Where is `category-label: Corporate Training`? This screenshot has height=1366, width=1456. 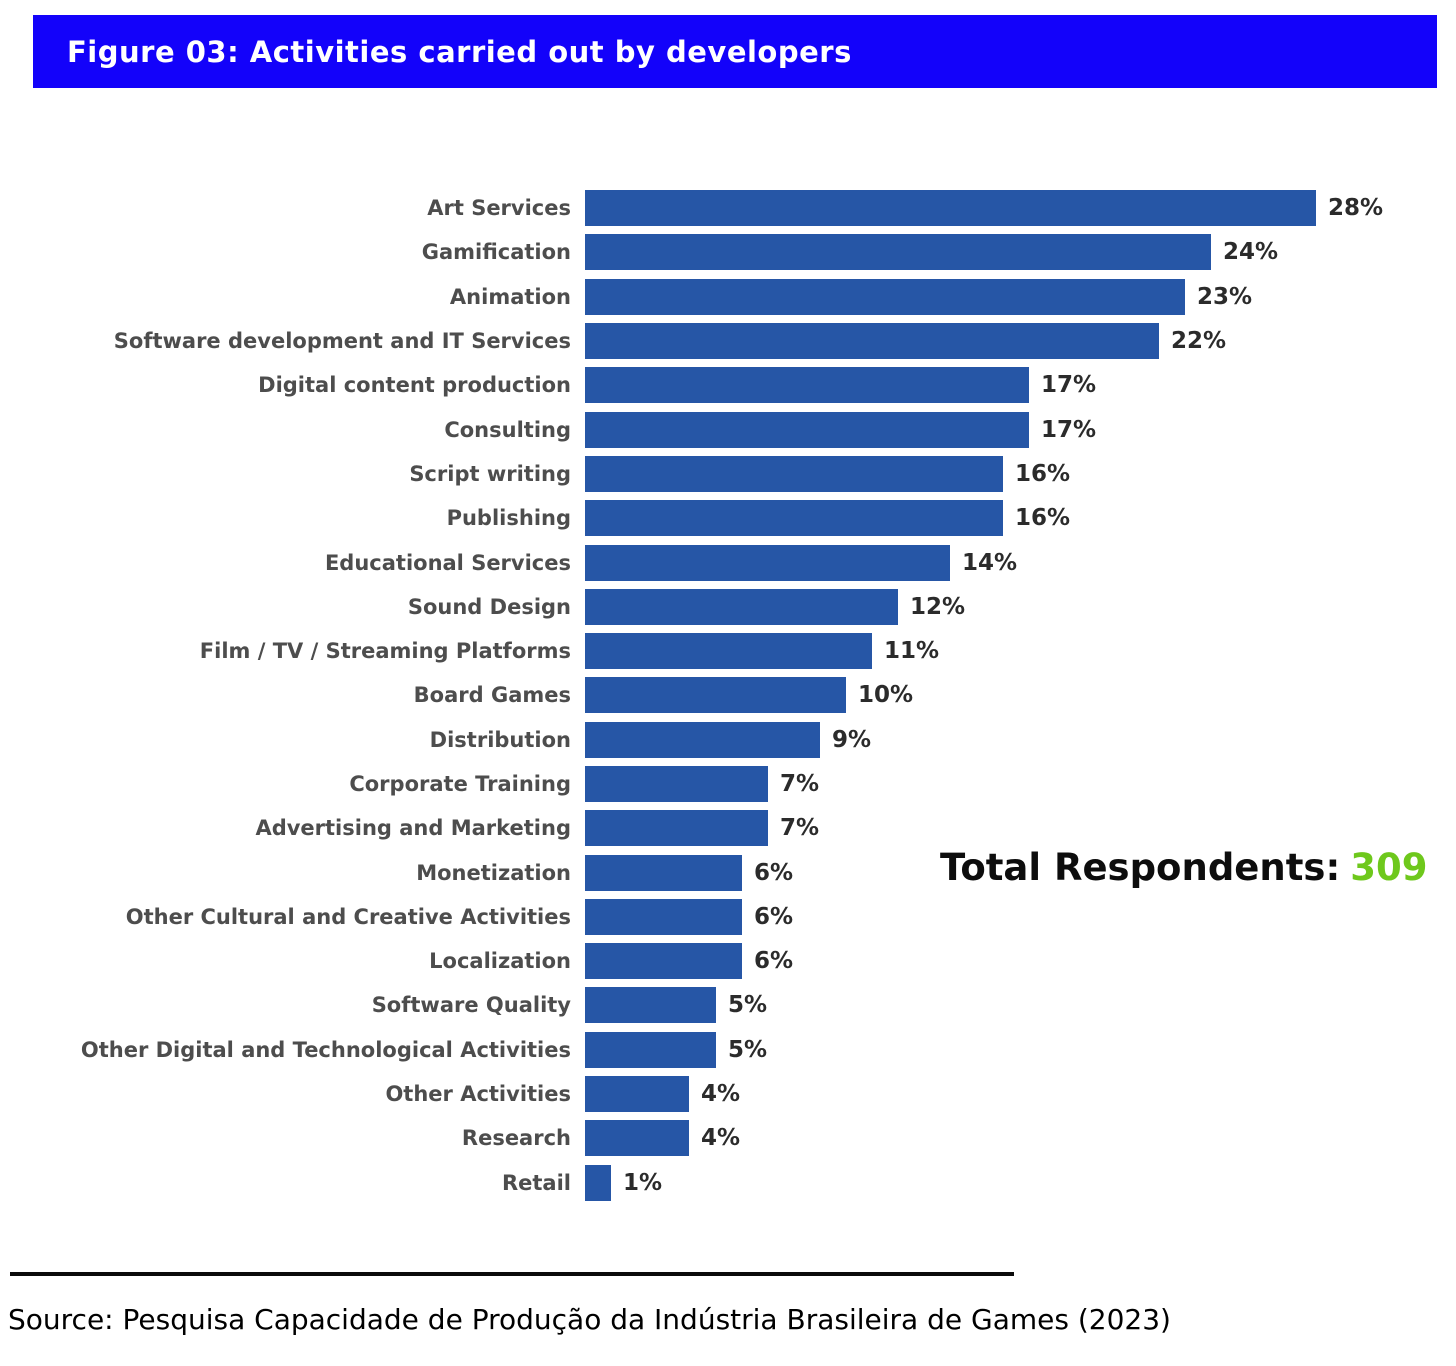
category-label: Corporate Training is located at coordinates (460, 784).